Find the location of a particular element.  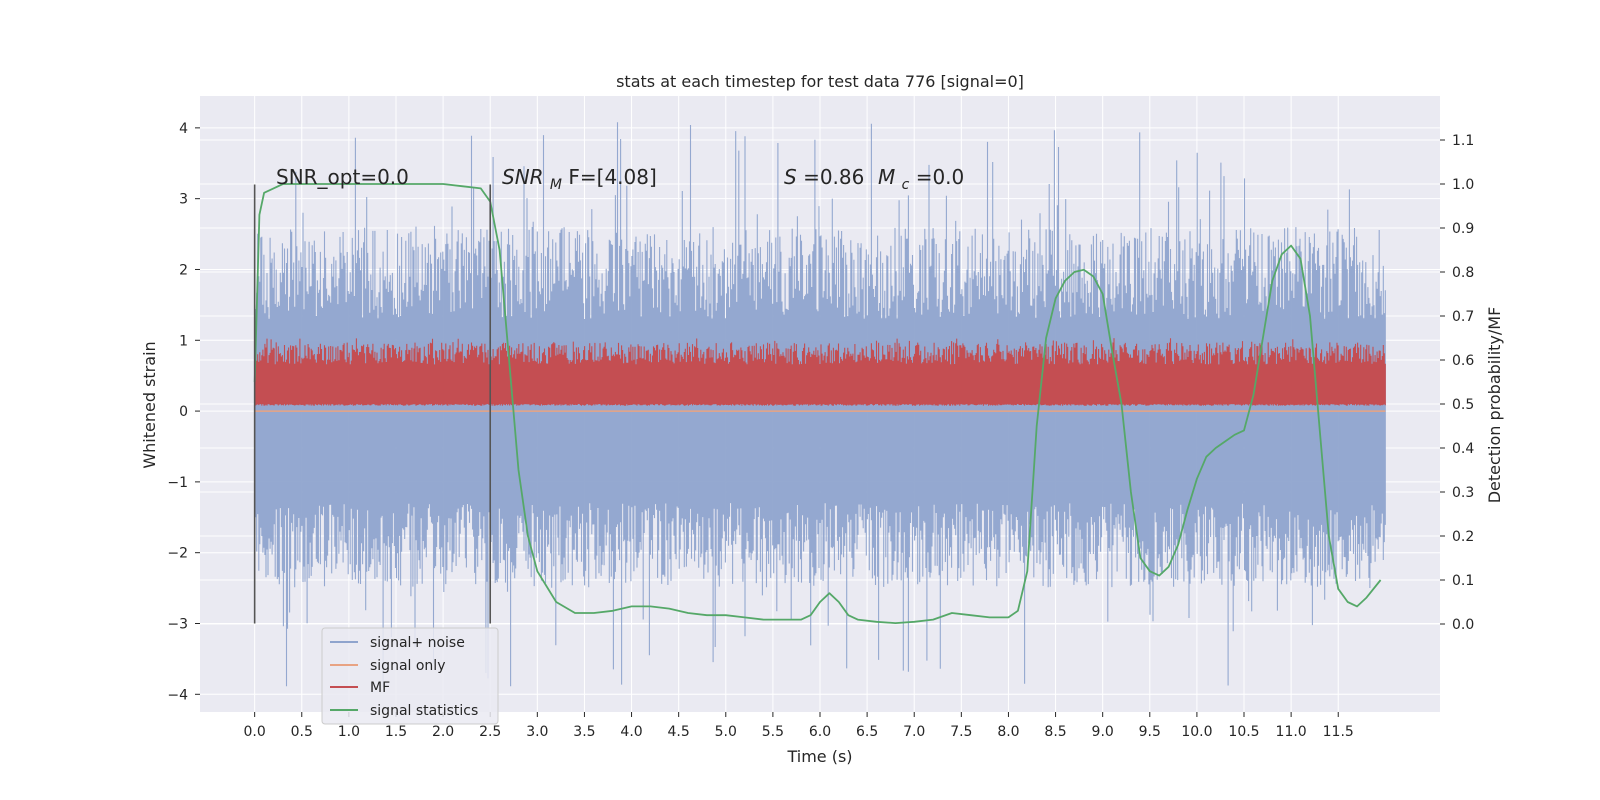

y2-tick-label: 1.1 is located at coordinates (1463, 141).